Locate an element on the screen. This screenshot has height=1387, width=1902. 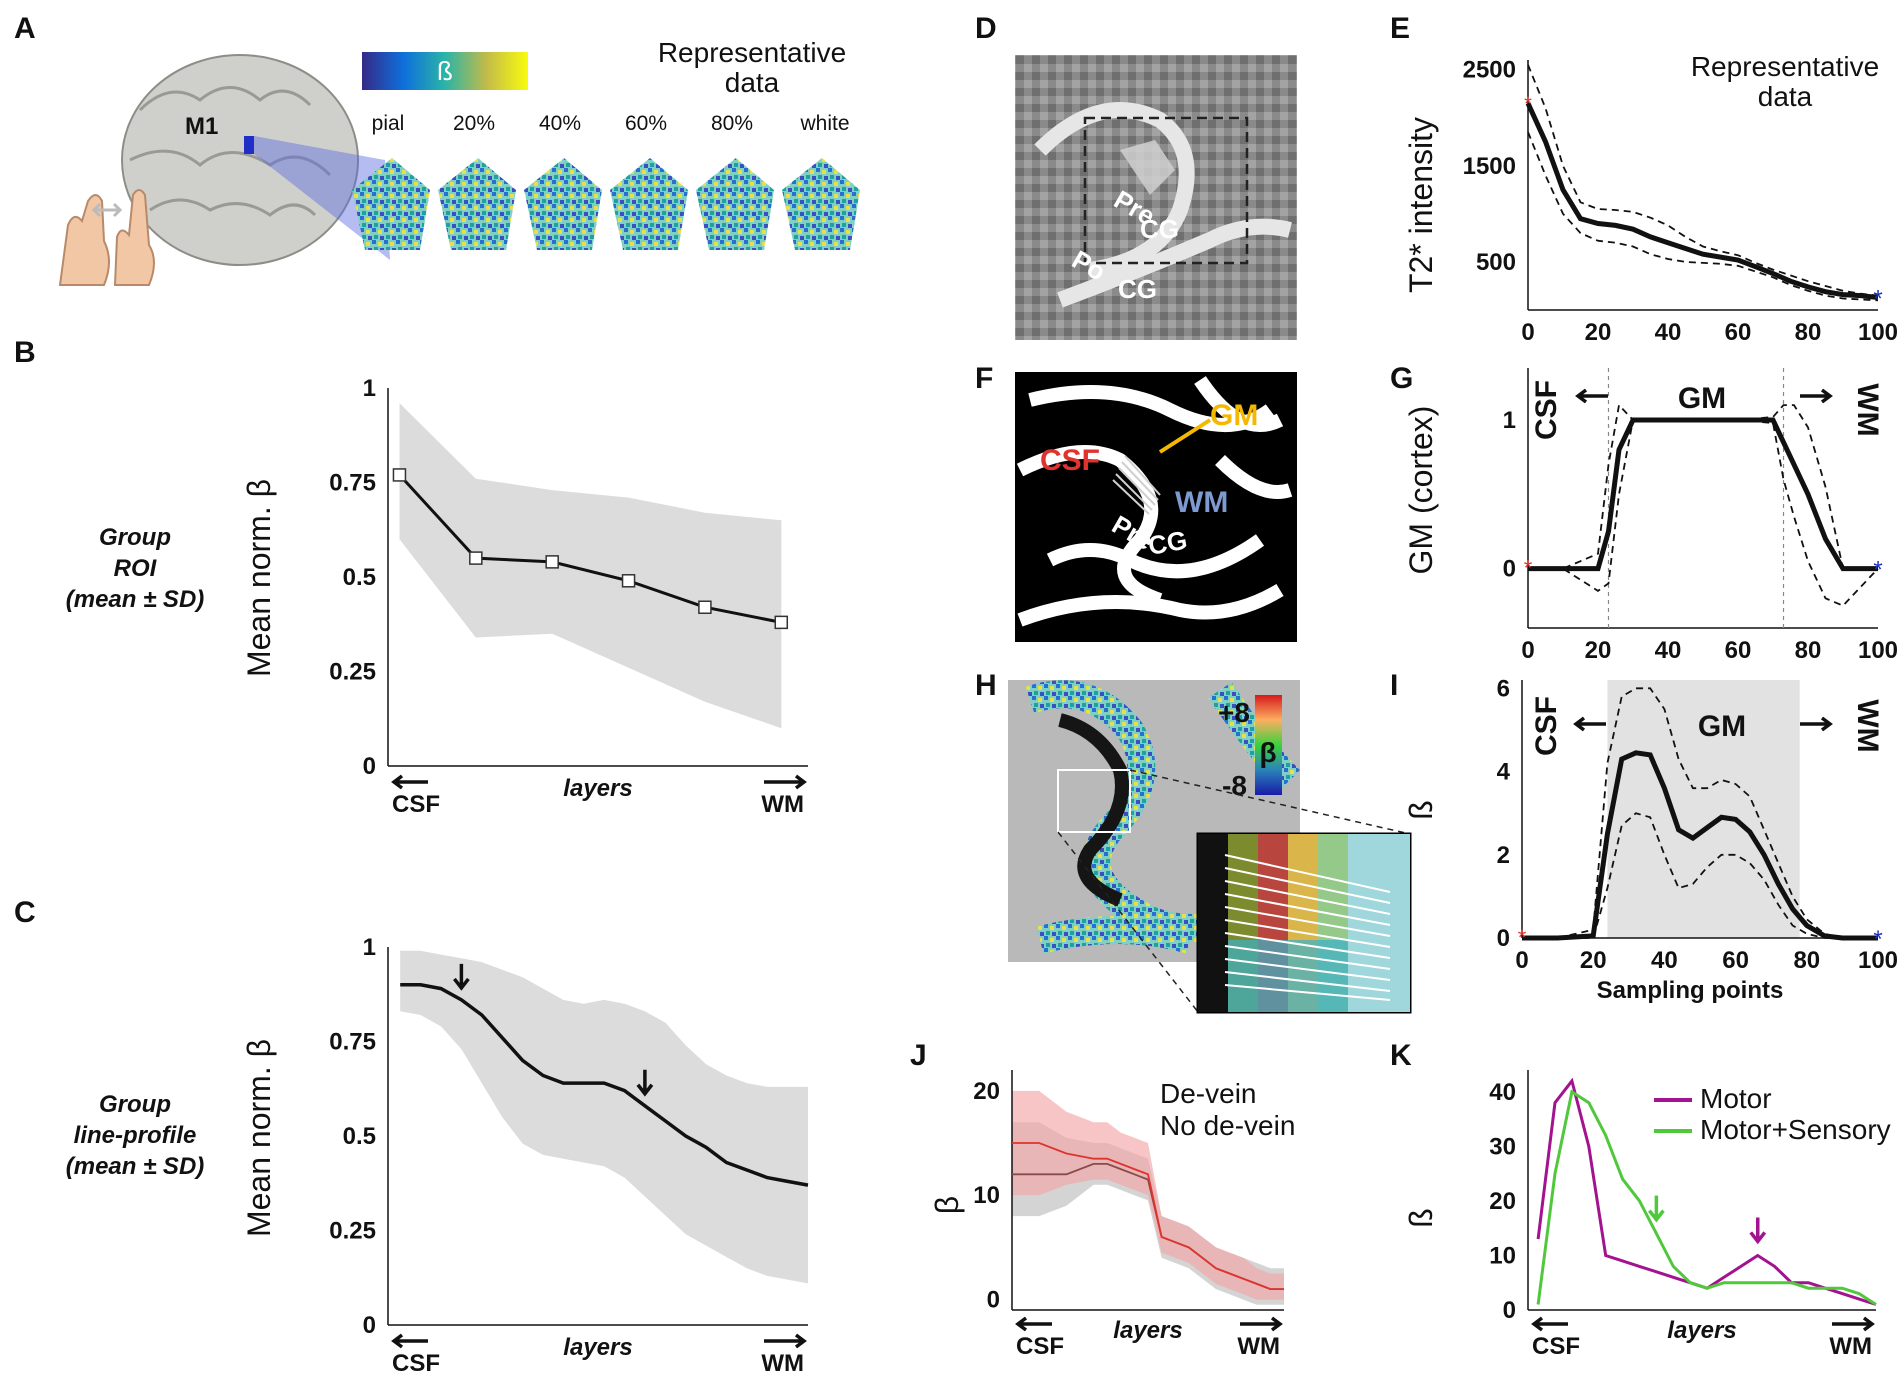
legend-no-de-vein: No de-vein is located at coordinates (1227, 1125).